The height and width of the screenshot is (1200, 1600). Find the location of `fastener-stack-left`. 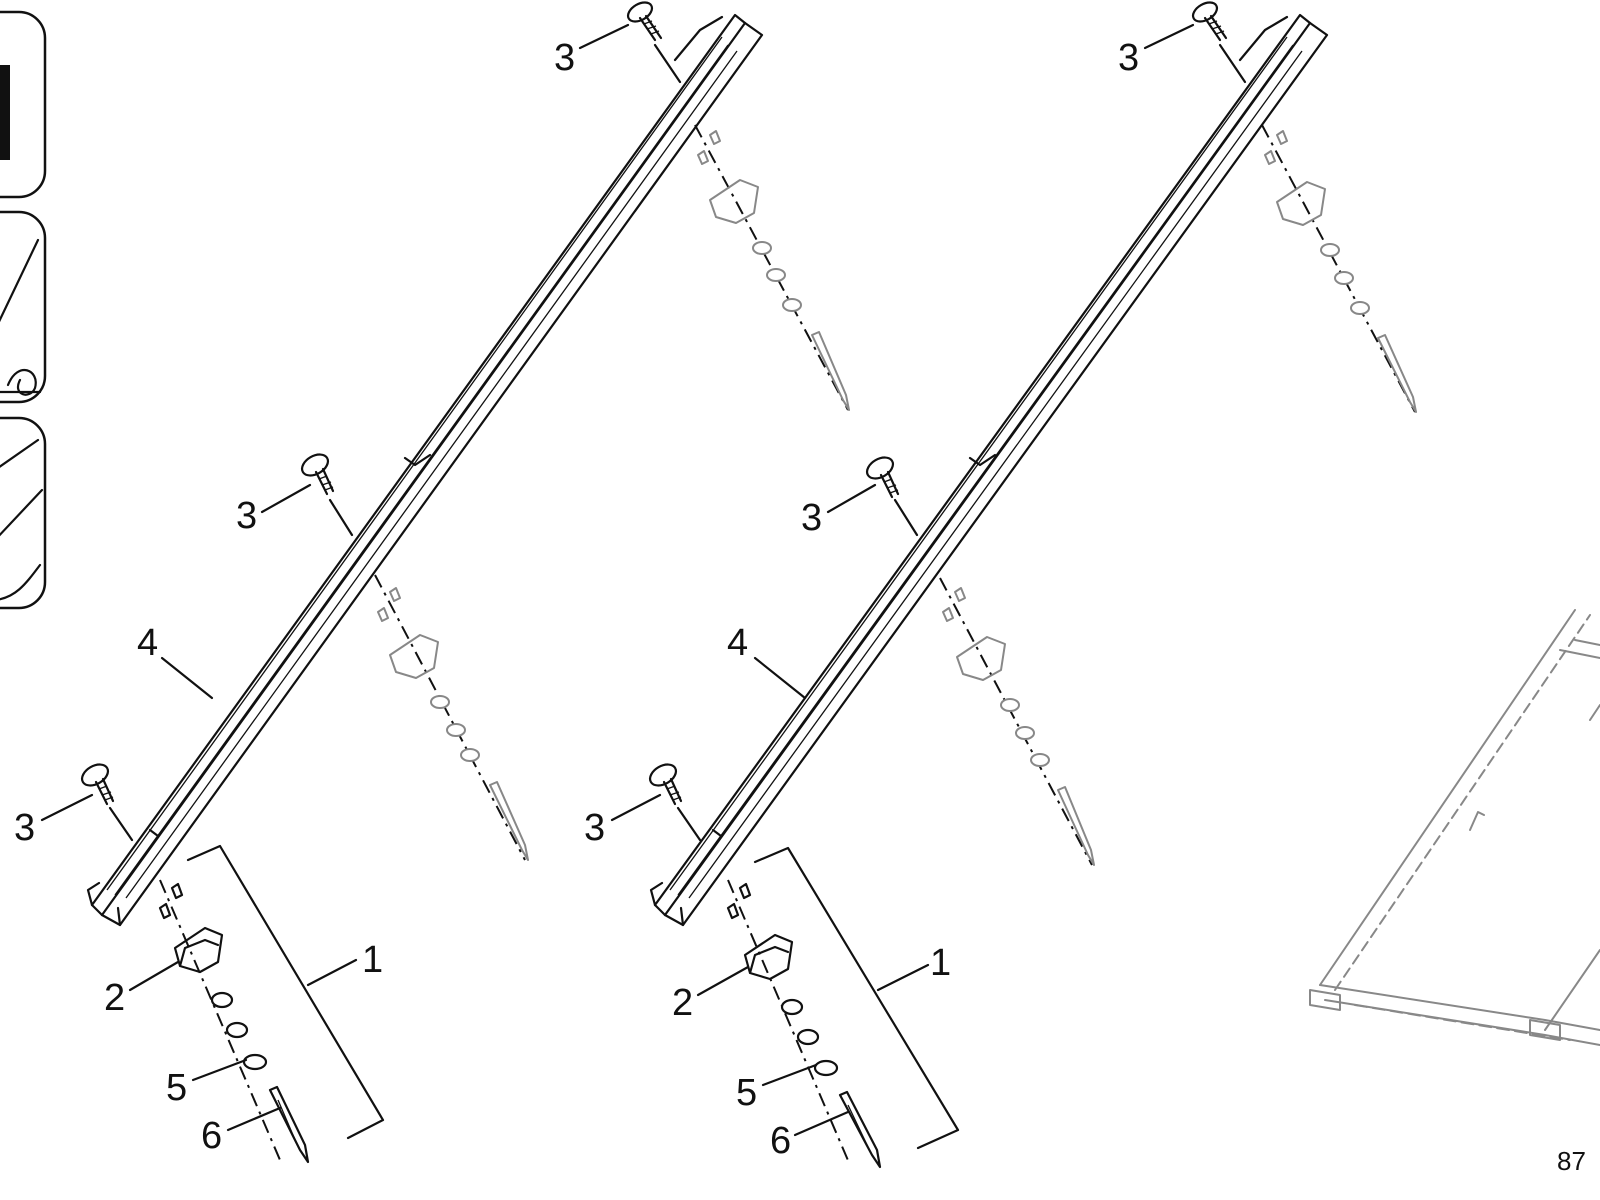

fastener-stack-left is located at coordinates (234, 1021).